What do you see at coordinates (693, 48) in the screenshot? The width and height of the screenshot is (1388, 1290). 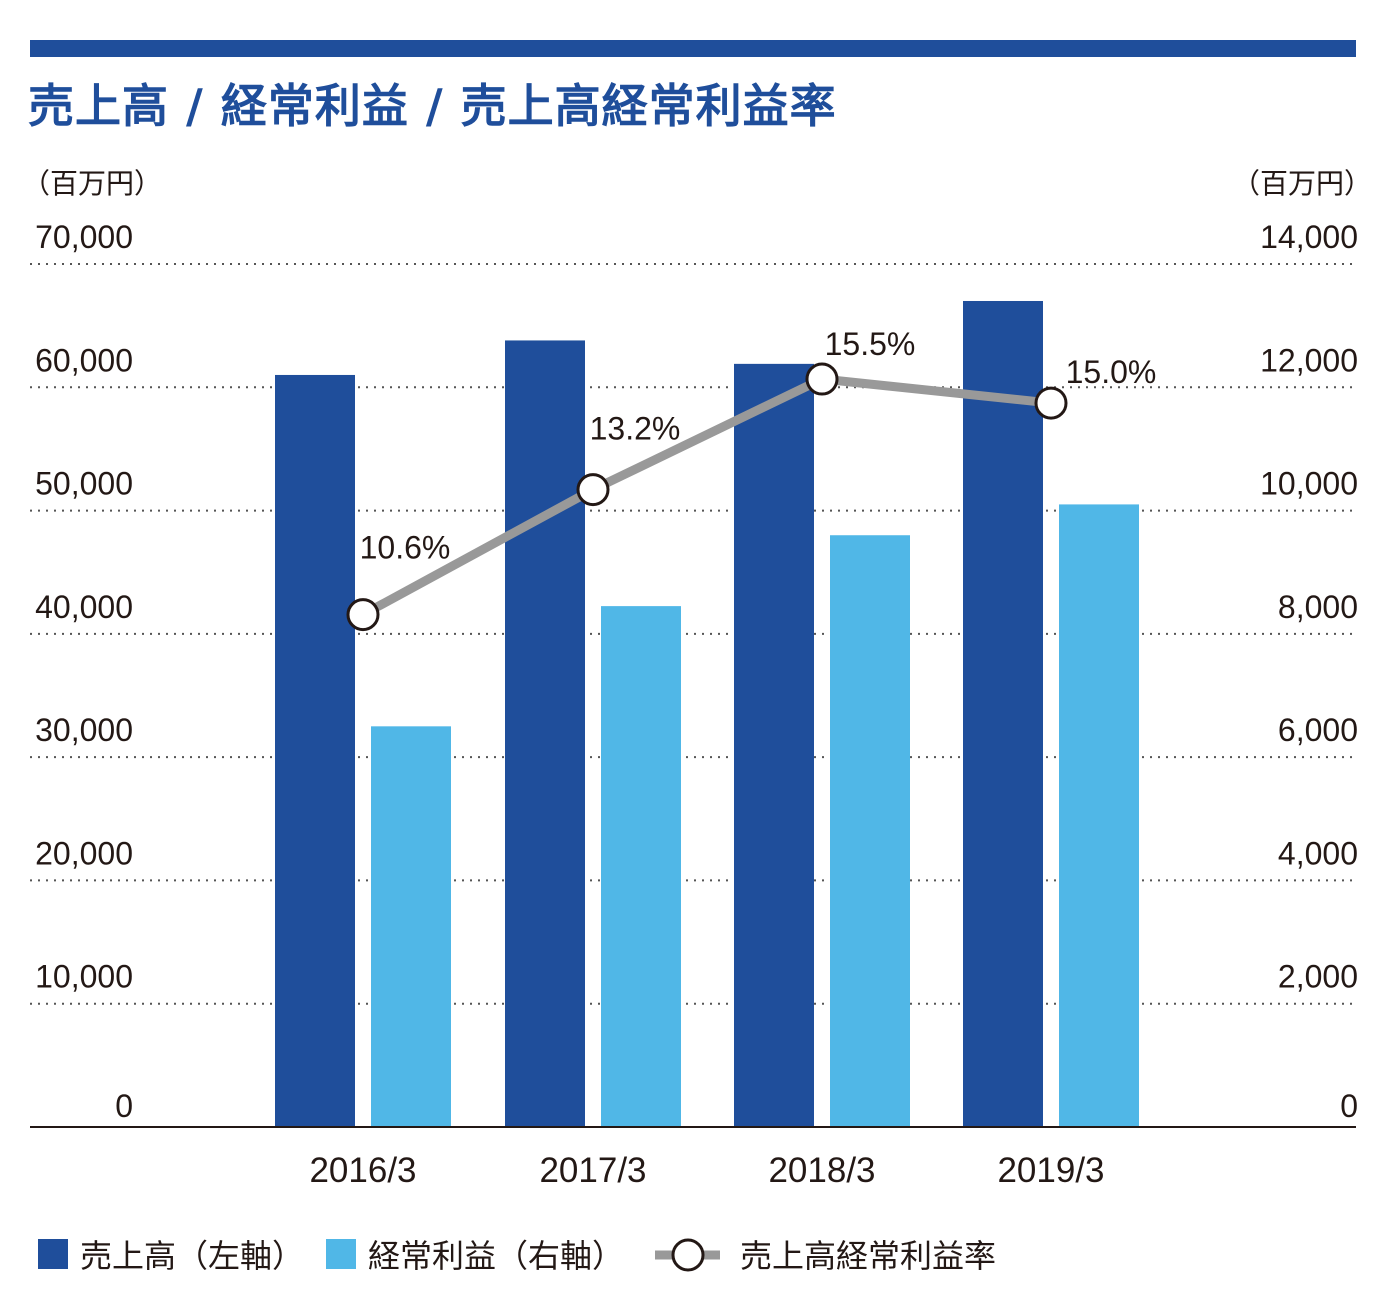 I see `title-rule` at bounding box center [693, 48].